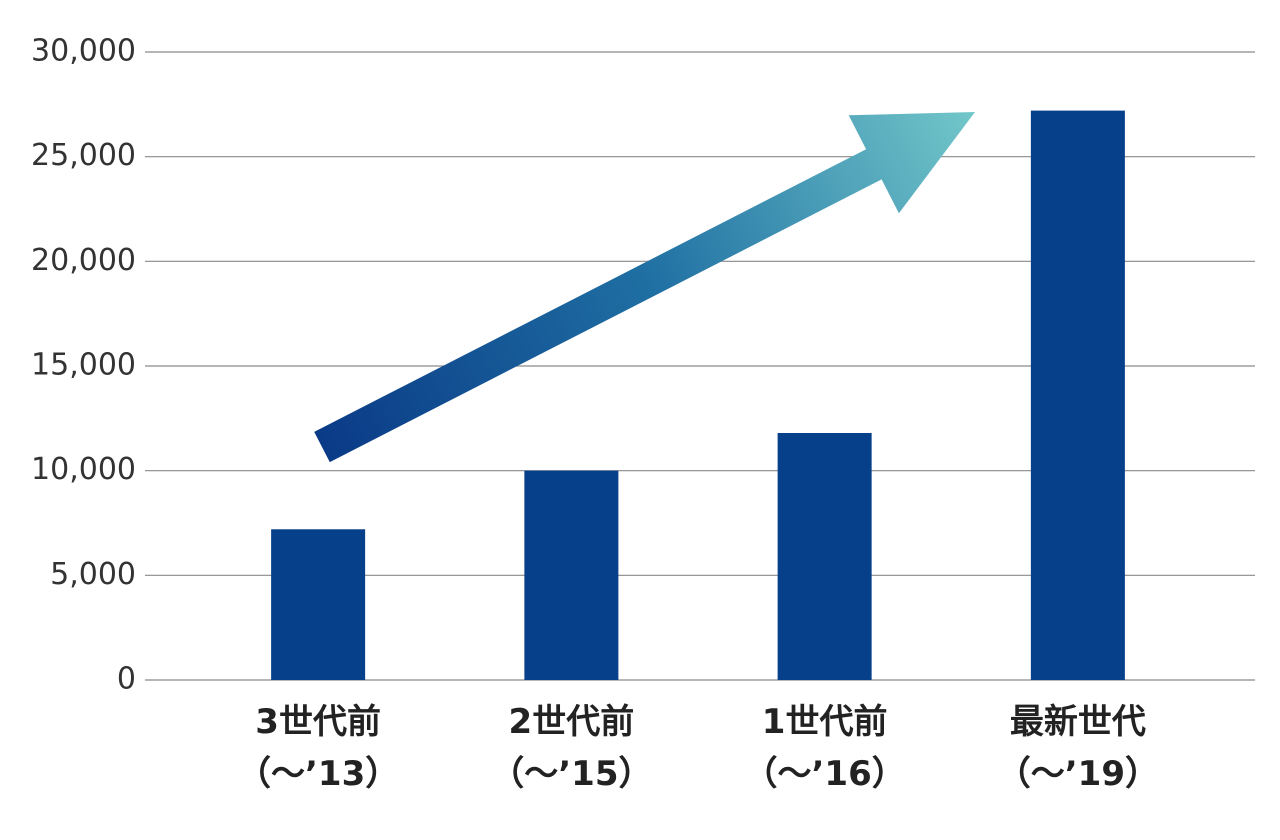  I want to click on x-tick-label: 最新世代 （～’19）, so click(1077, 748).